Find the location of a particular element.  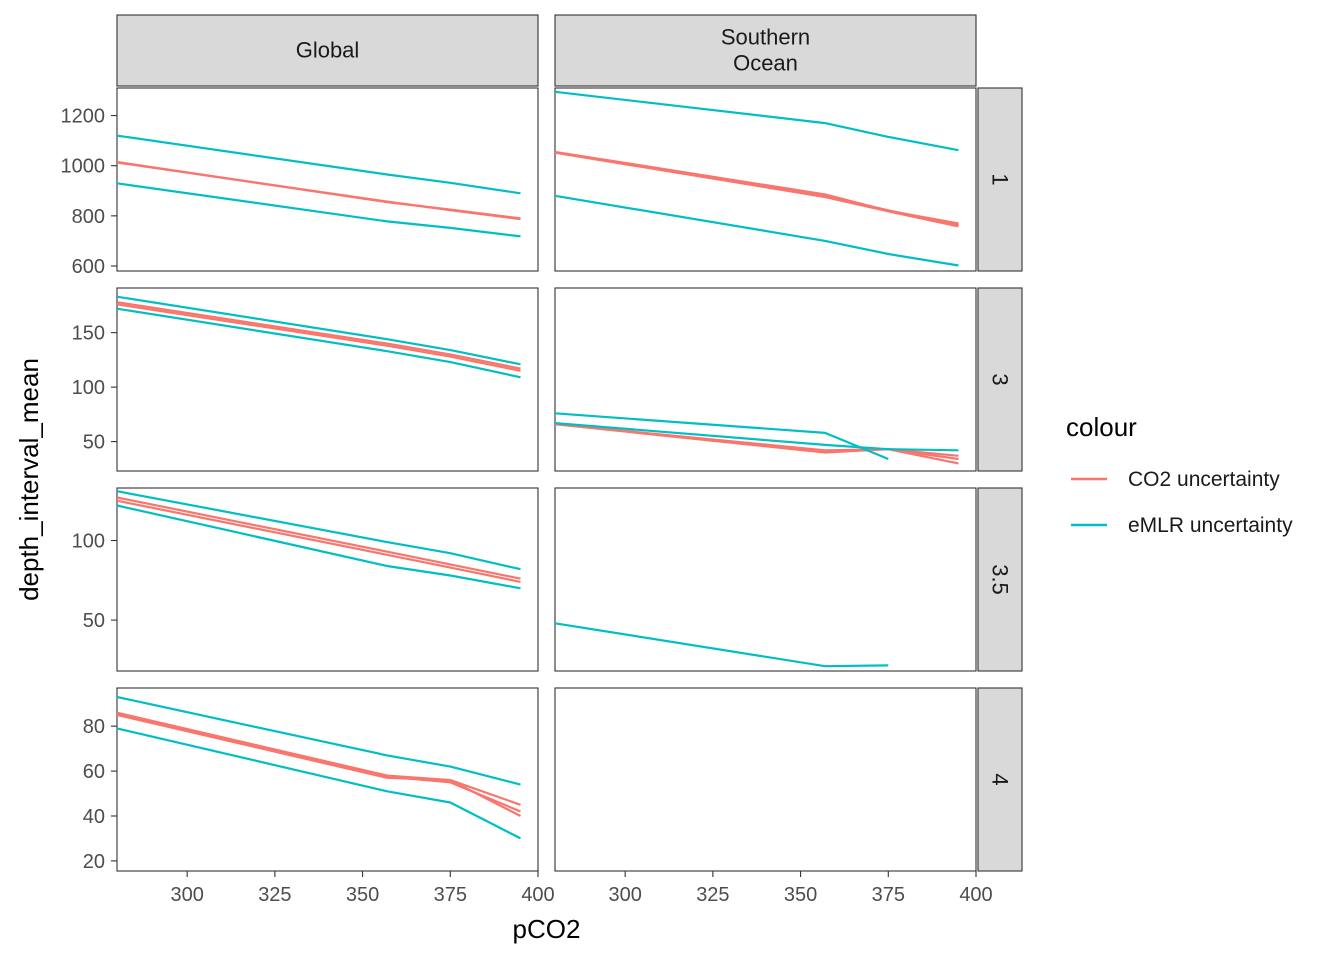

row-strip-3-5: 3.5 is located at coordinates (1000, 579).